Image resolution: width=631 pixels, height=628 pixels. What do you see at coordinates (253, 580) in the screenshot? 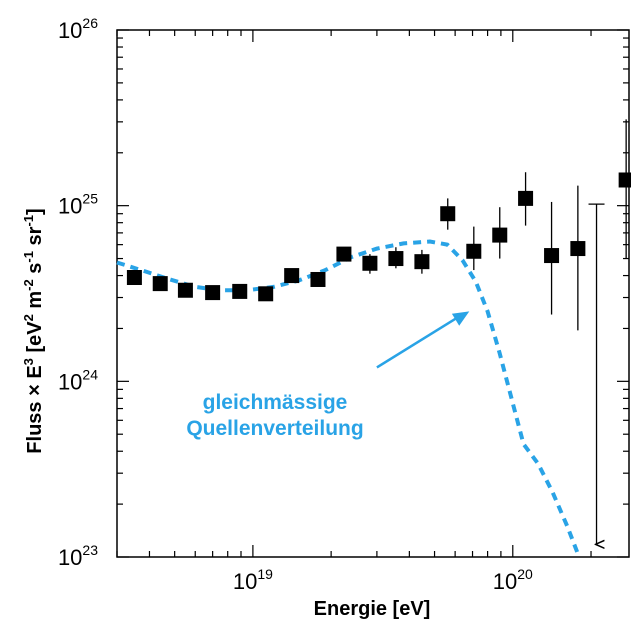
I see `x-tick-label: 1019` at bounding box center [253, 580].